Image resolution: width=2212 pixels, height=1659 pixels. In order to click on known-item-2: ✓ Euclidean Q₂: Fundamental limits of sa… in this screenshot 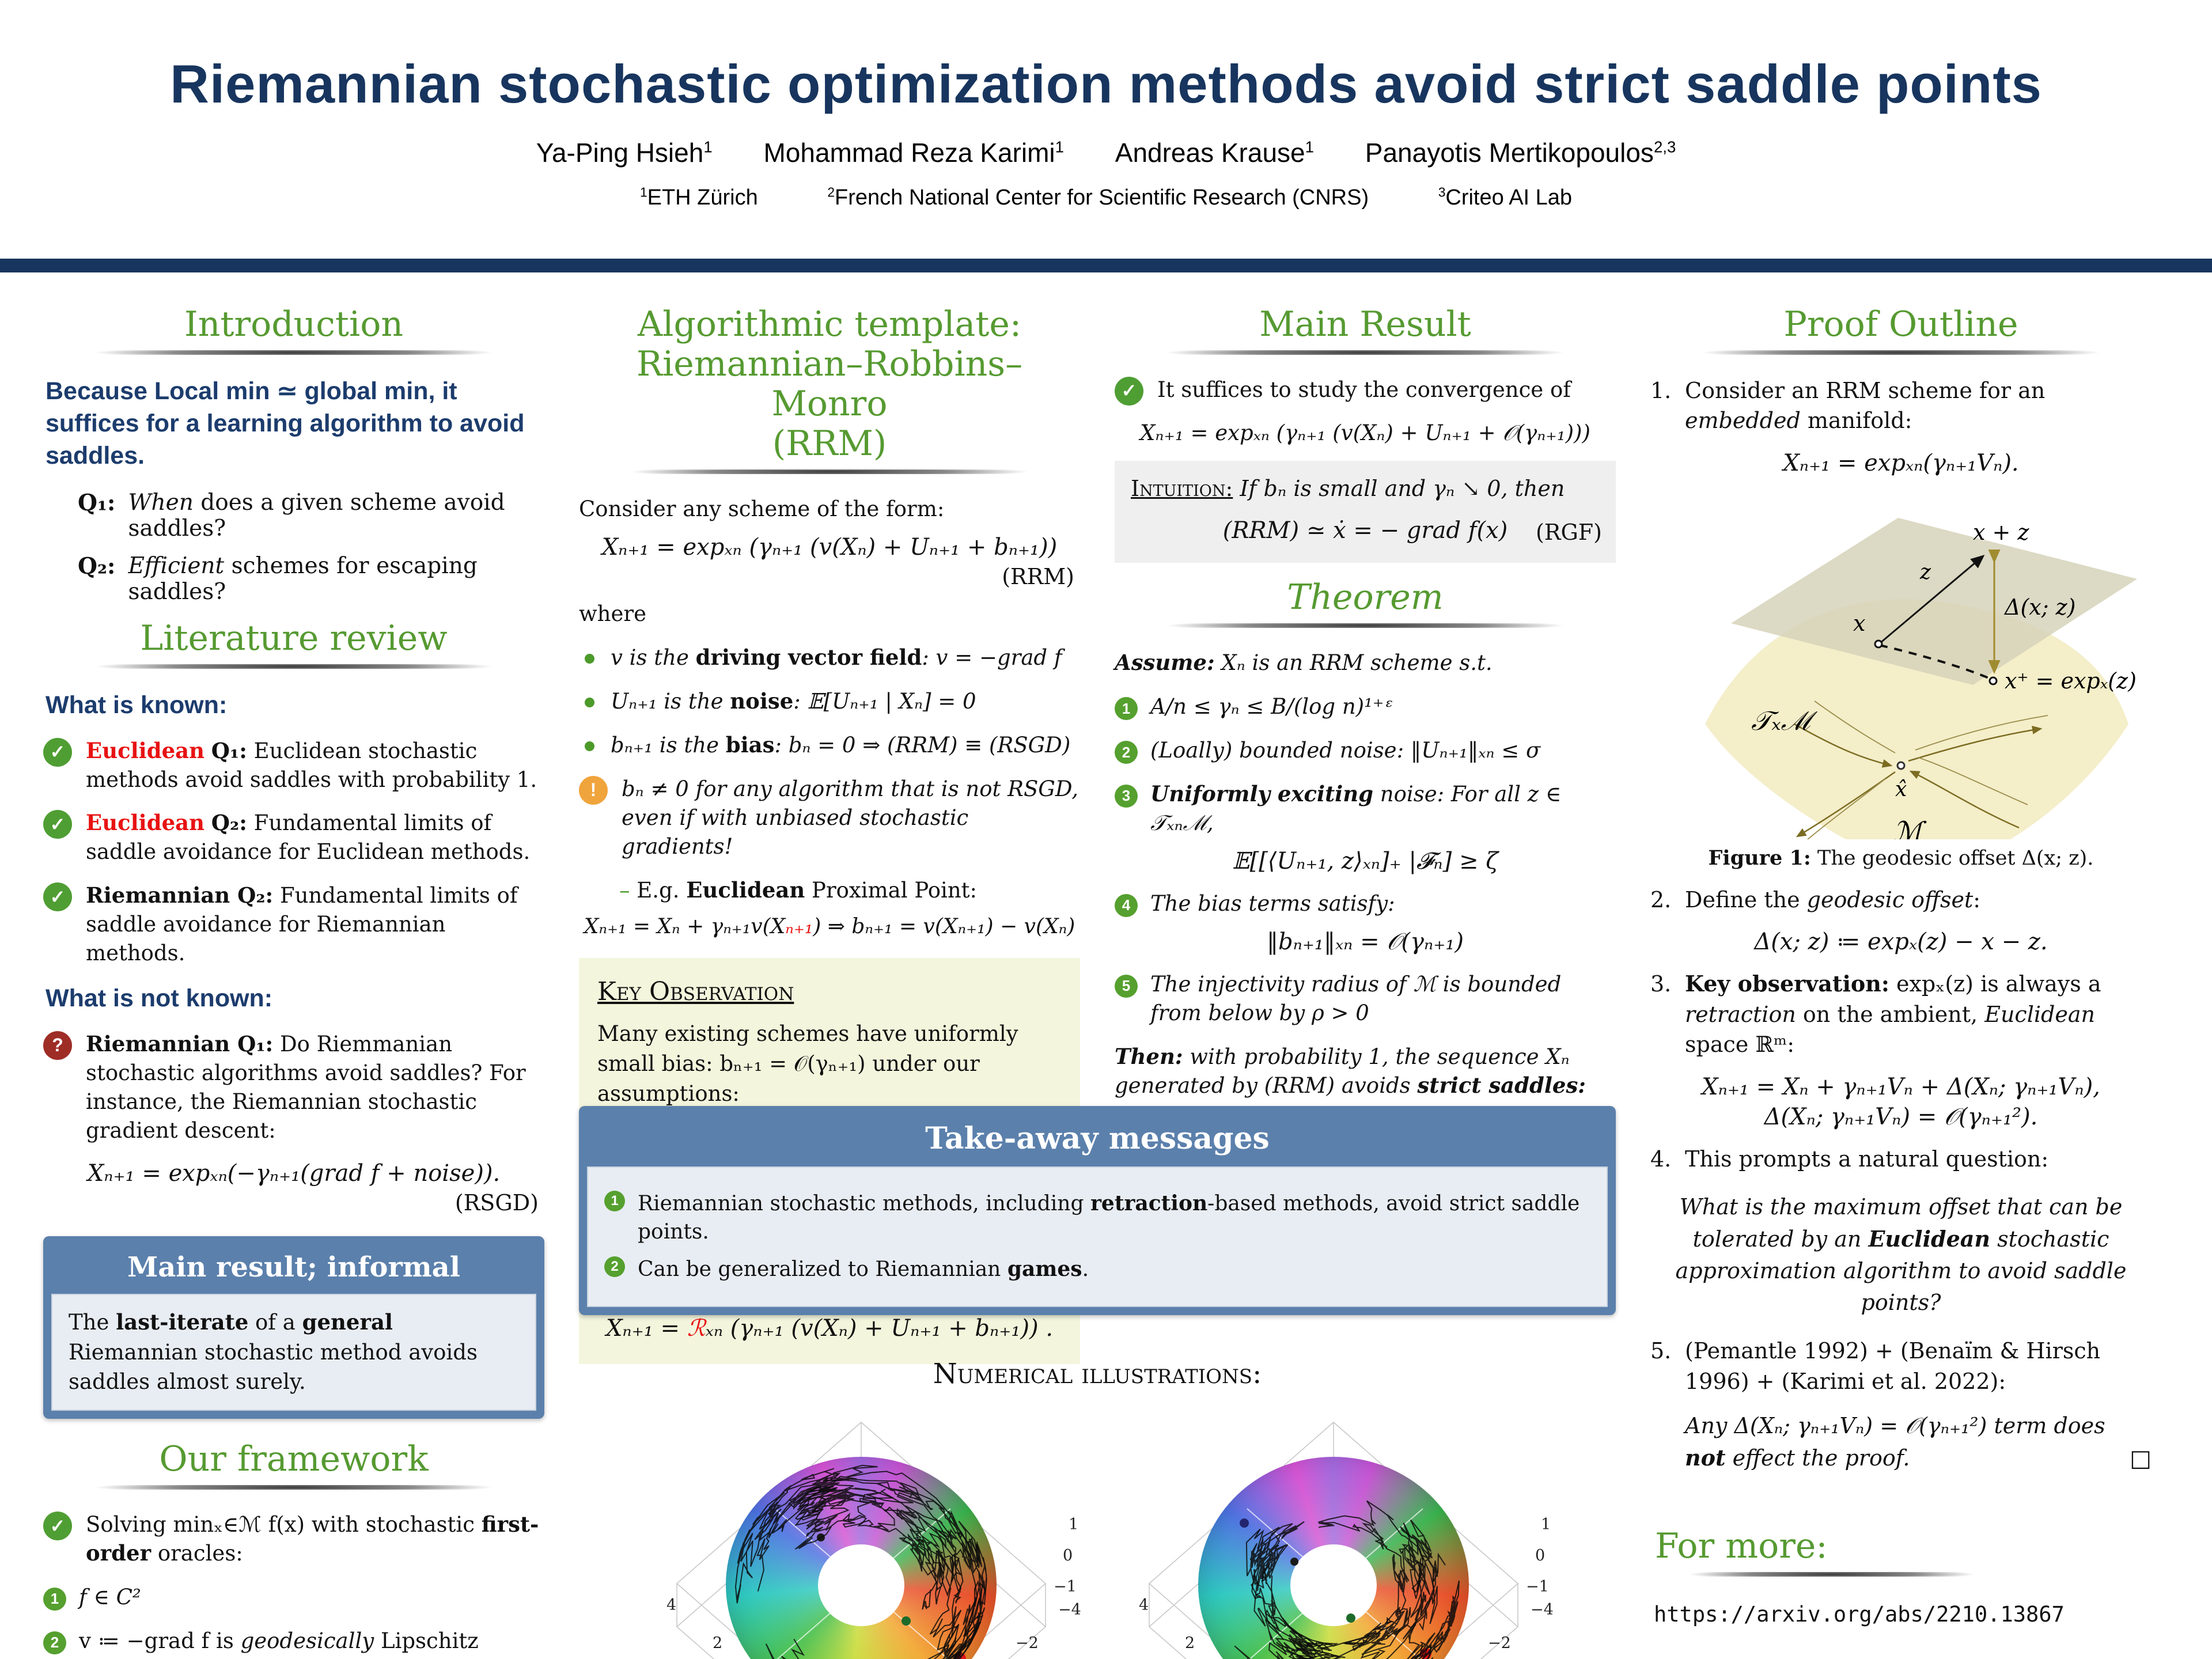, I will do `click(293, 837)`.